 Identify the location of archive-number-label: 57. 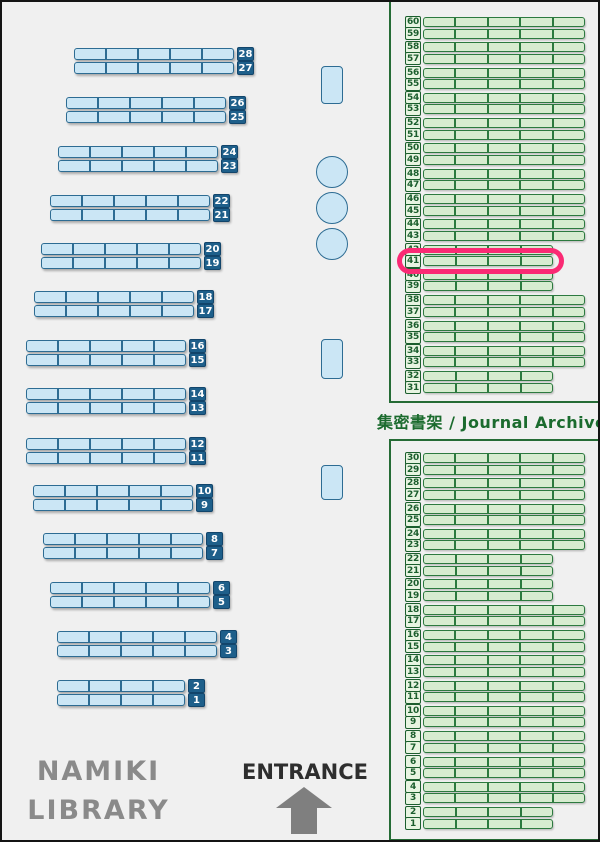
(413, 59).